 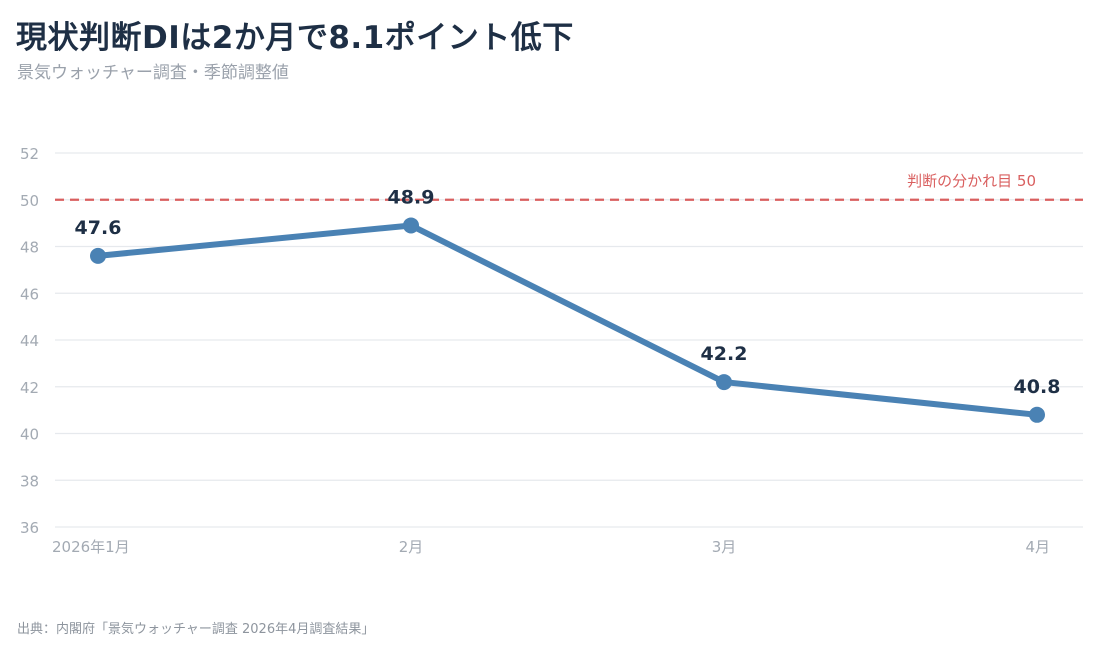 What do you see at coordinates (29, 481) in the screenshot?
I see `y-tick-label: 38` at bounding box center [29, 481].